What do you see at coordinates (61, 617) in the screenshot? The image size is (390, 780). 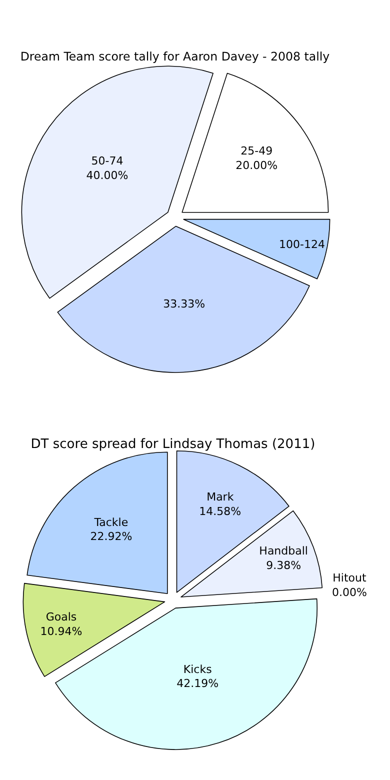 I see `slice-label: Goals` at bounding box center [61, 617].